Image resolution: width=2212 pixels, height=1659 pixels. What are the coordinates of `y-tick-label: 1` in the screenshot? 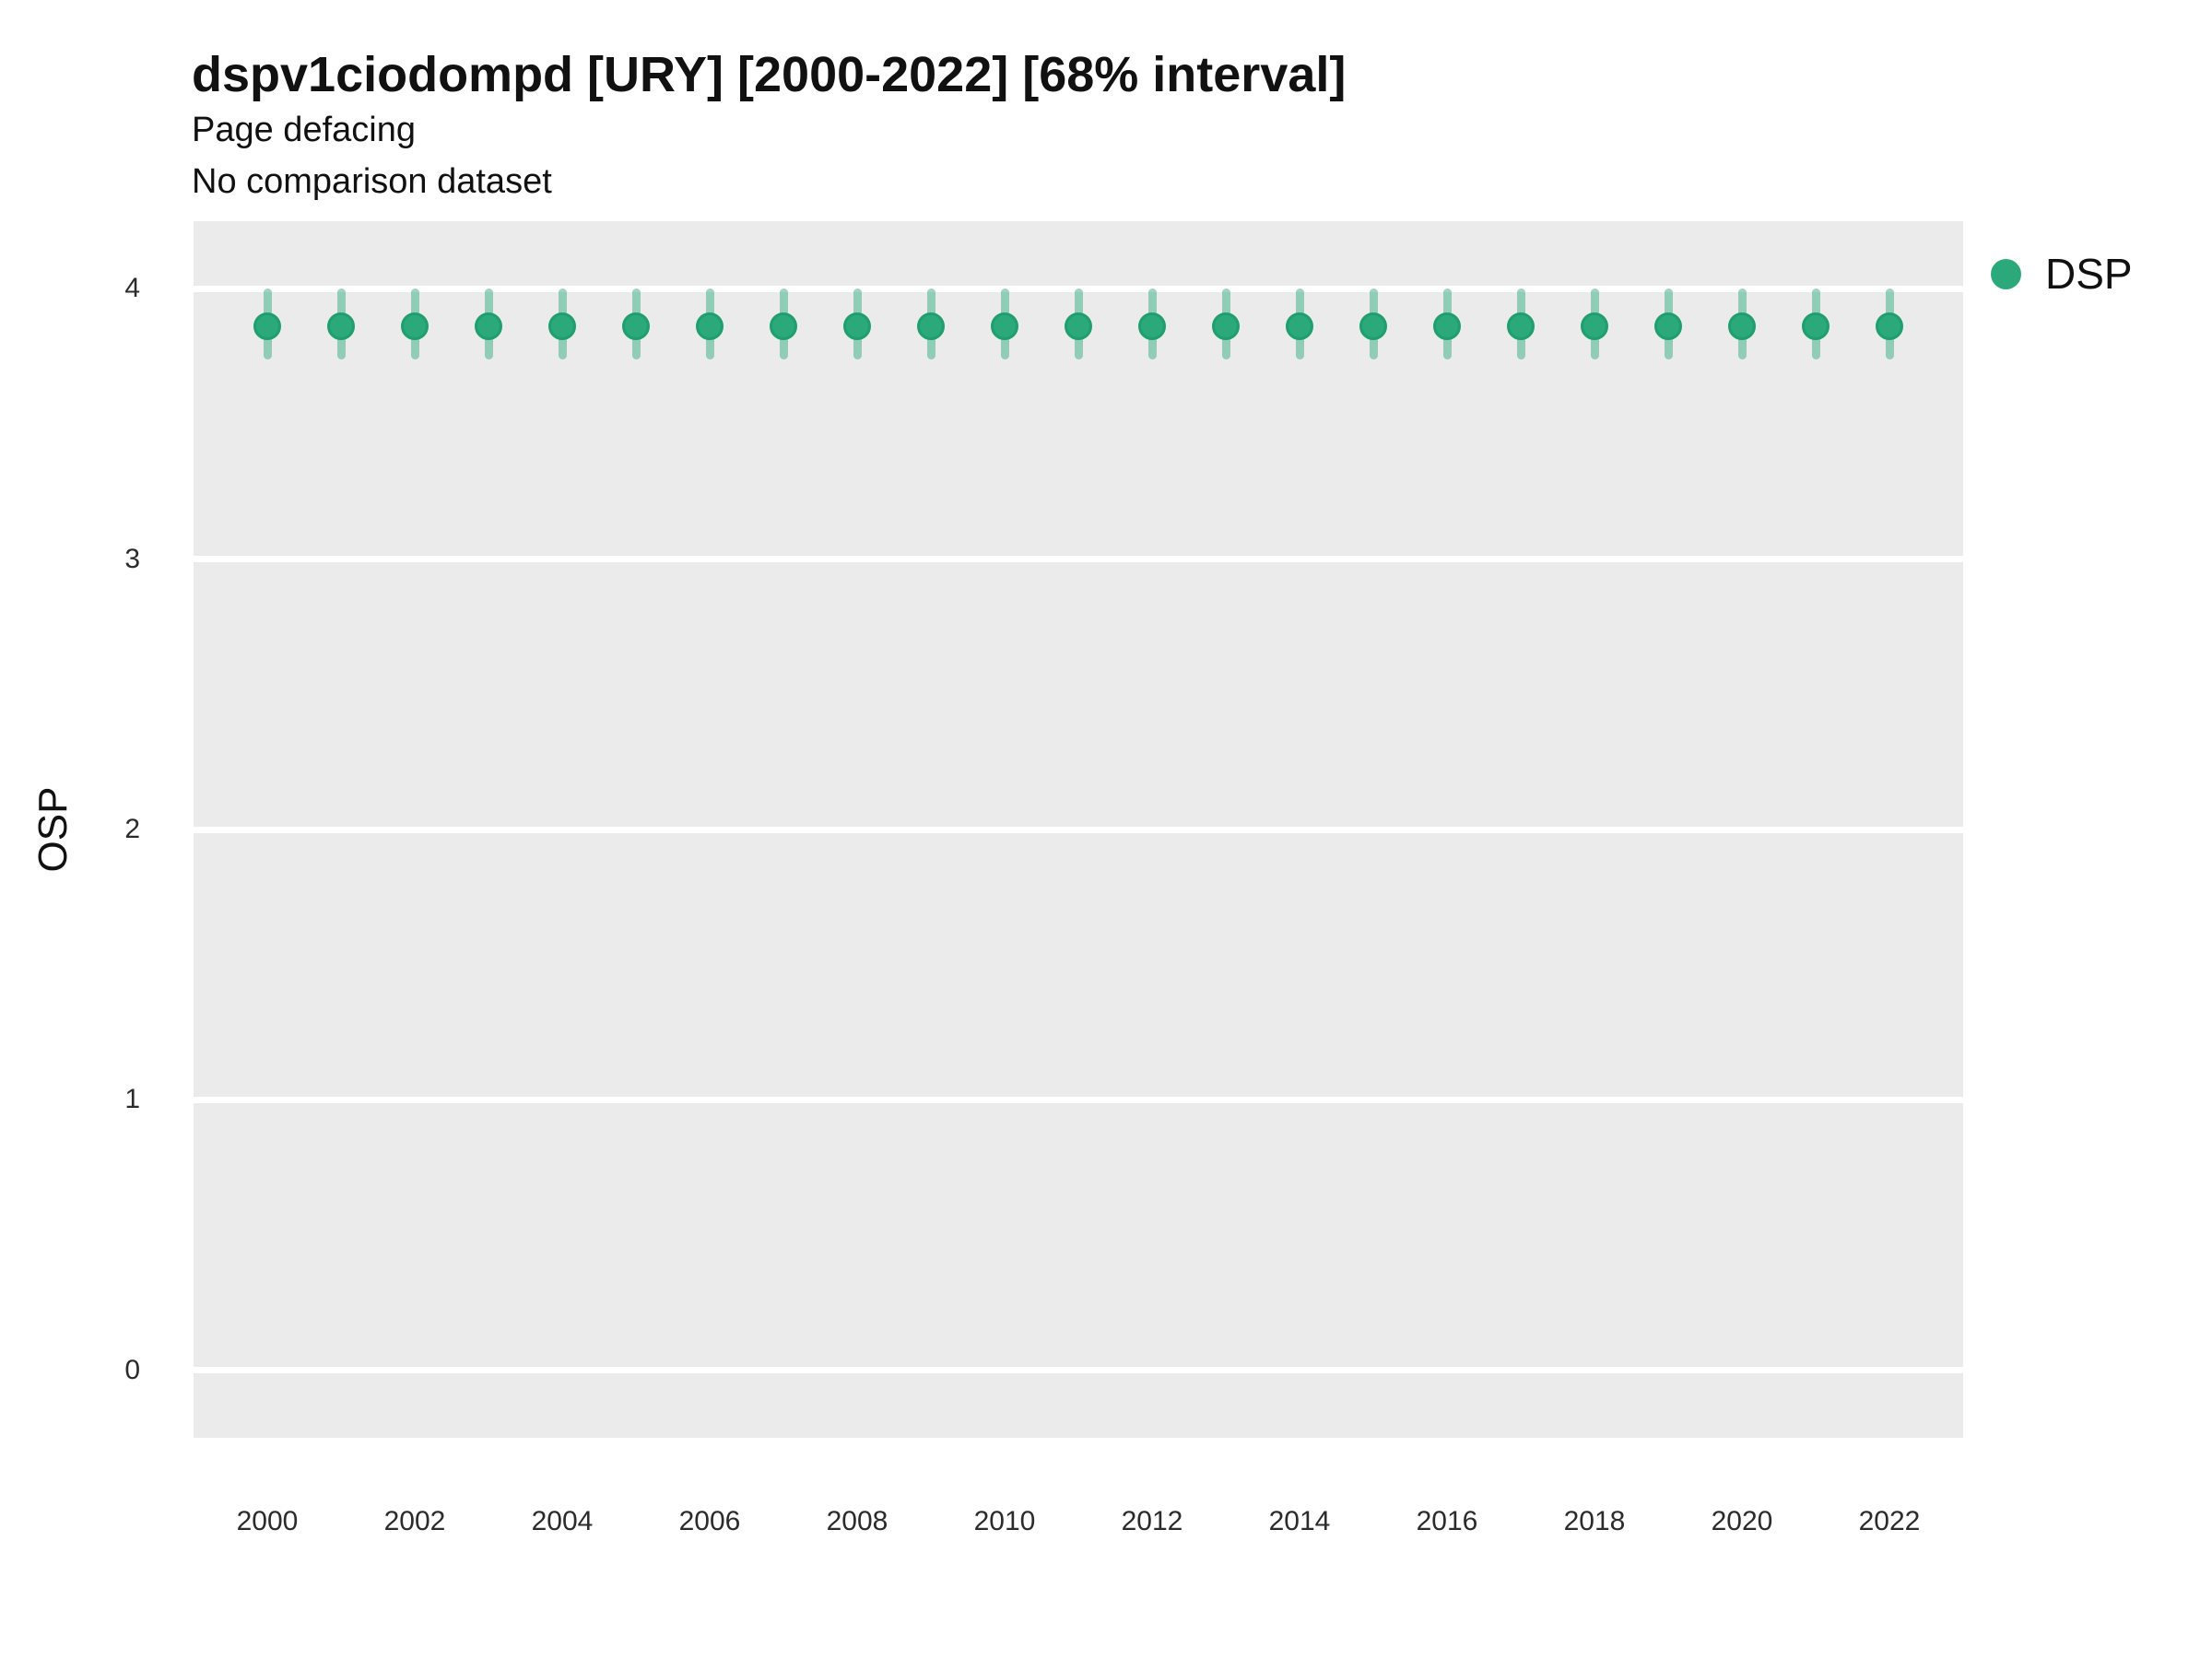 It's located at (132, 1099).